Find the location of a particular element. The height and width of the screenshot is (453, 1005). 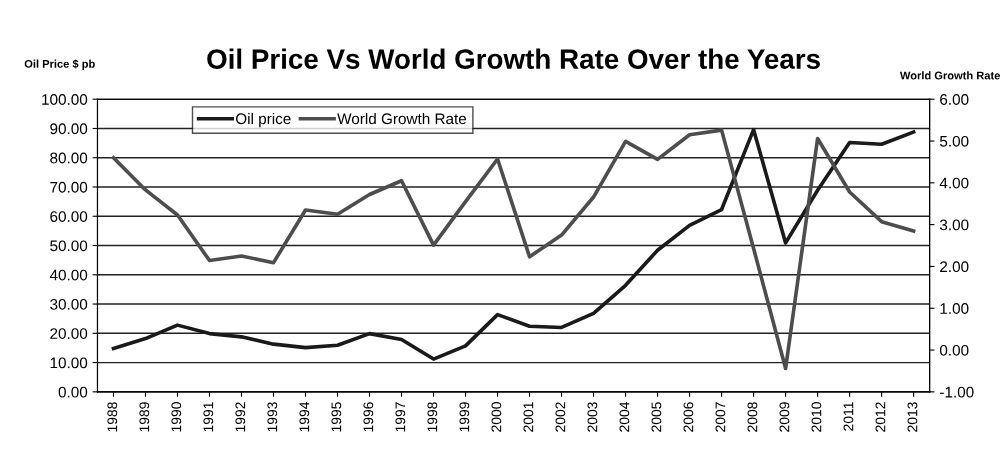

y2-tick-label: 6.00 is located at coordinates (954, 99).